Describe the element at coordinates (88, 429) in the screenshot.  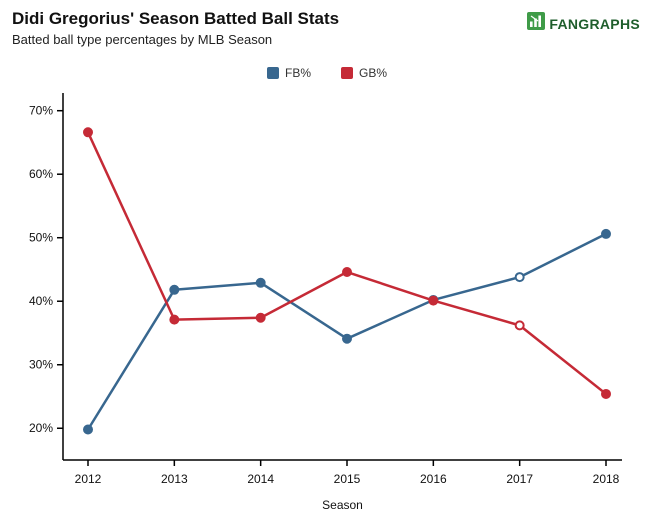
I see `data-point-fb-2012` at that location.